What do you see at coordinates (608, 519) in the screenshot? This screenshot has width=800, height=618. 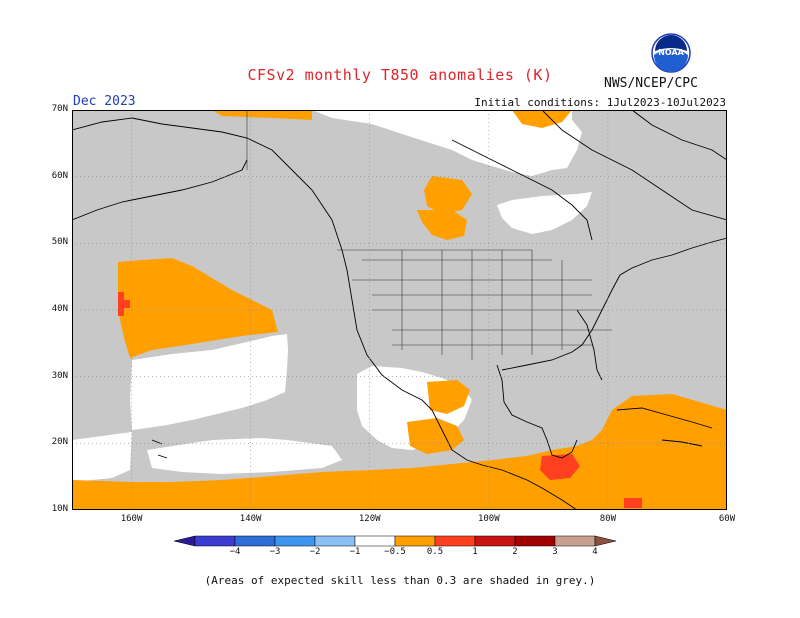 I see `lon-label: 80W` at bounding box center [608, 519].